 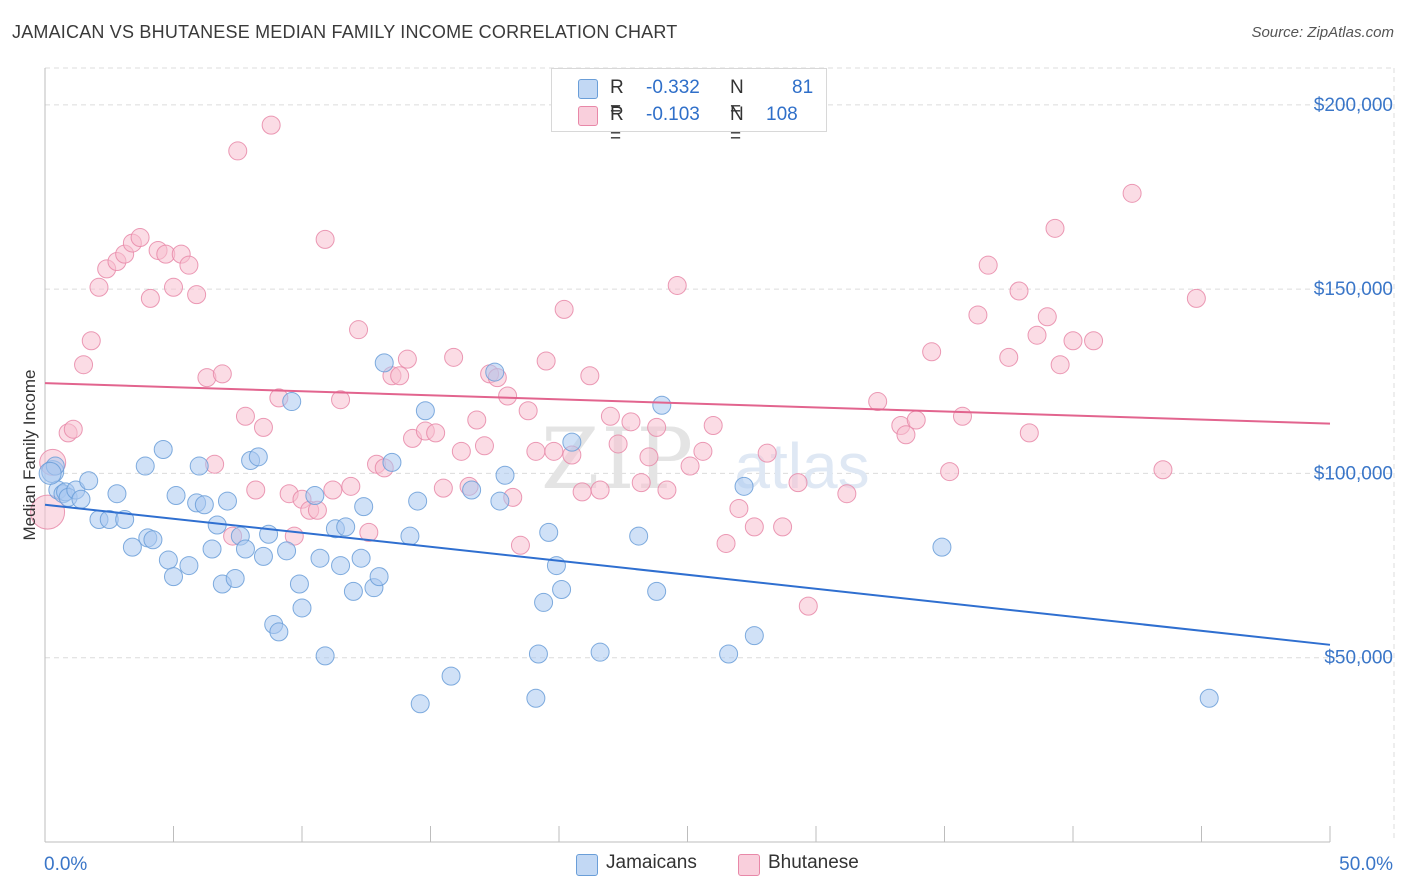 What do you see at coordinates (687, 403) in the screenshot?
I see `bhutanese-trend-line` at bounding box center [687, 403].